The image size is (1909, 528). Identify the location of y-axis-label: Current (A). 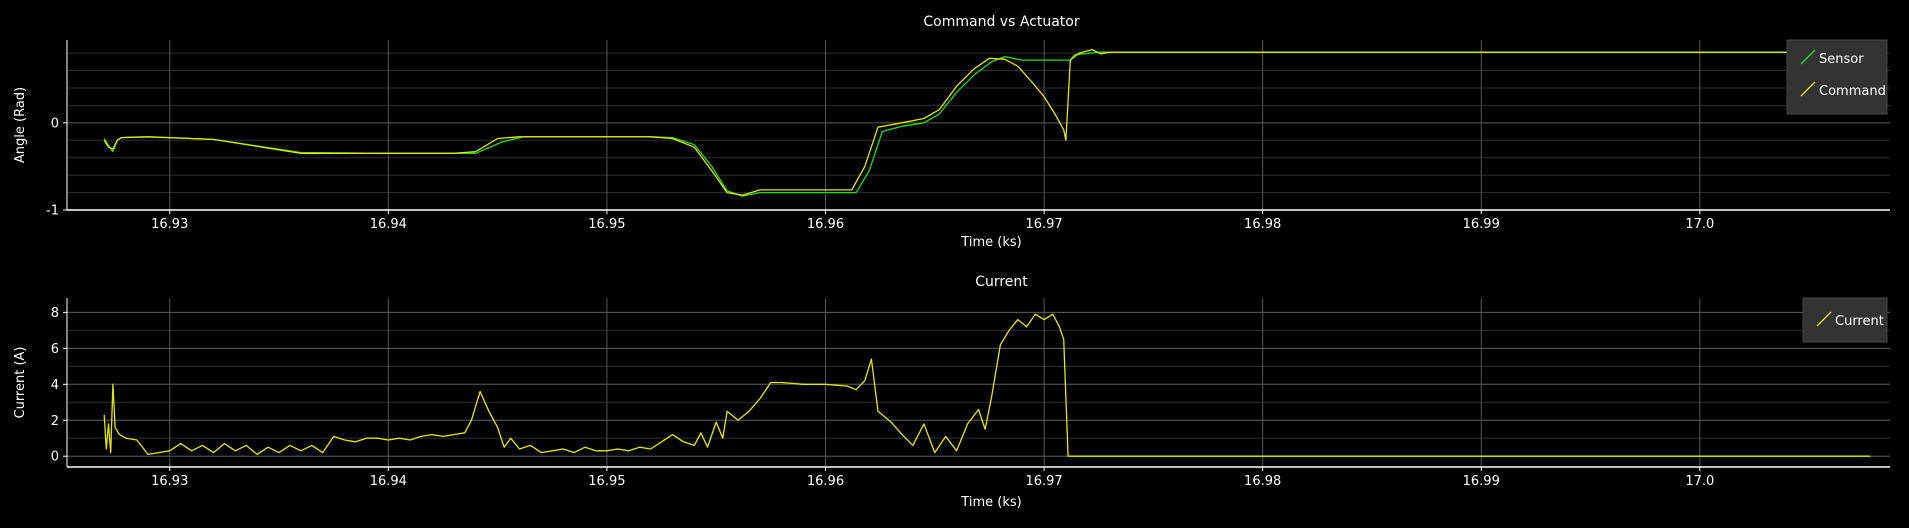
(20, 383).